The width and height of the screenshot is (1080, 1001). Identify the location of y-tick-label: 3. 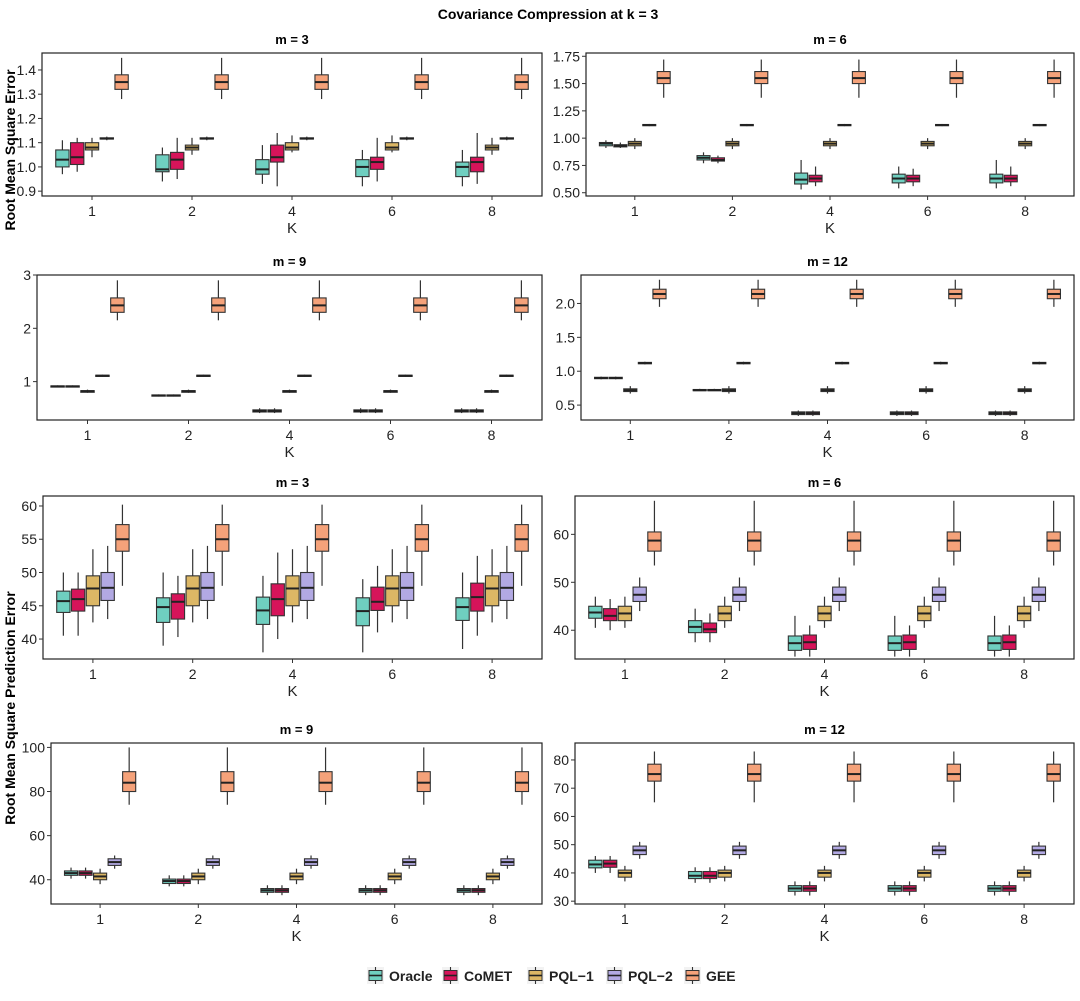
(27, 275).